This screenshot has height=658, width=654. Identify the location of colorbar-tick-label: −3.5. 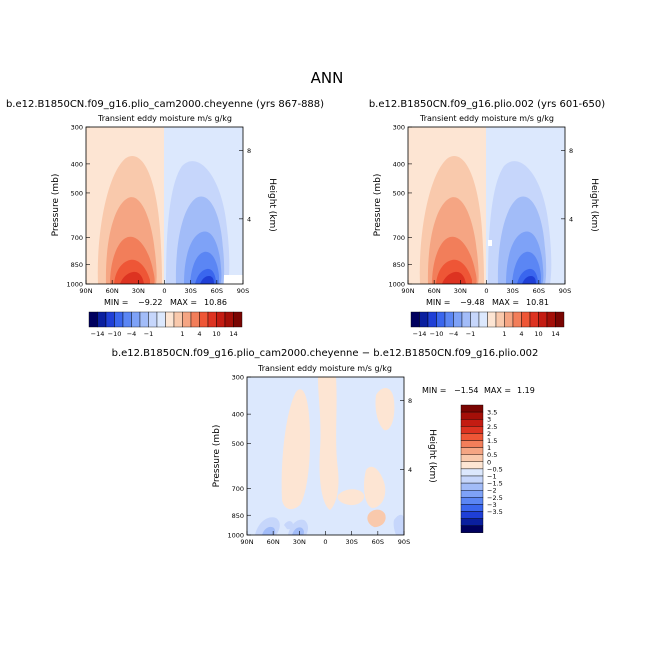
(495, 512).